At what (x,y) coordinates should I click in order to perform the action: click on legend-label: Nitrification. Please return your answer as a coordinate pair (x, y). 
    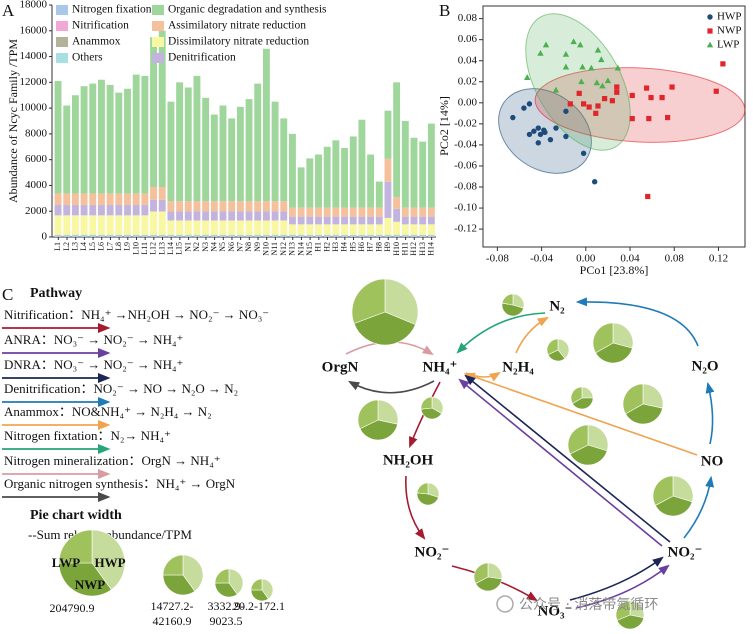
    Looking at the image, I should click on (100, 26).